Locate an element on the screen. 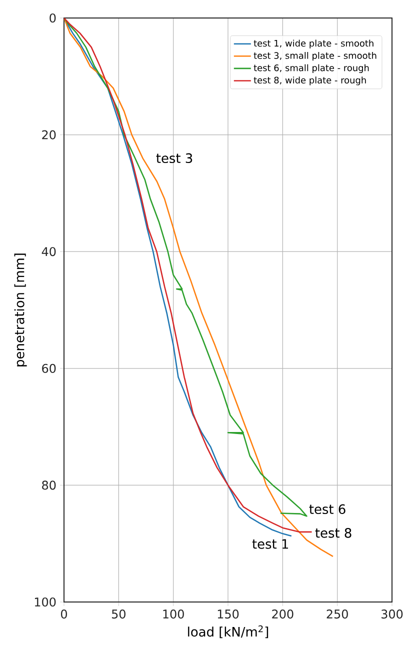 This screenshot has height=650, width=408. x-tick-label: 200 is located at coordinates (283, 614).